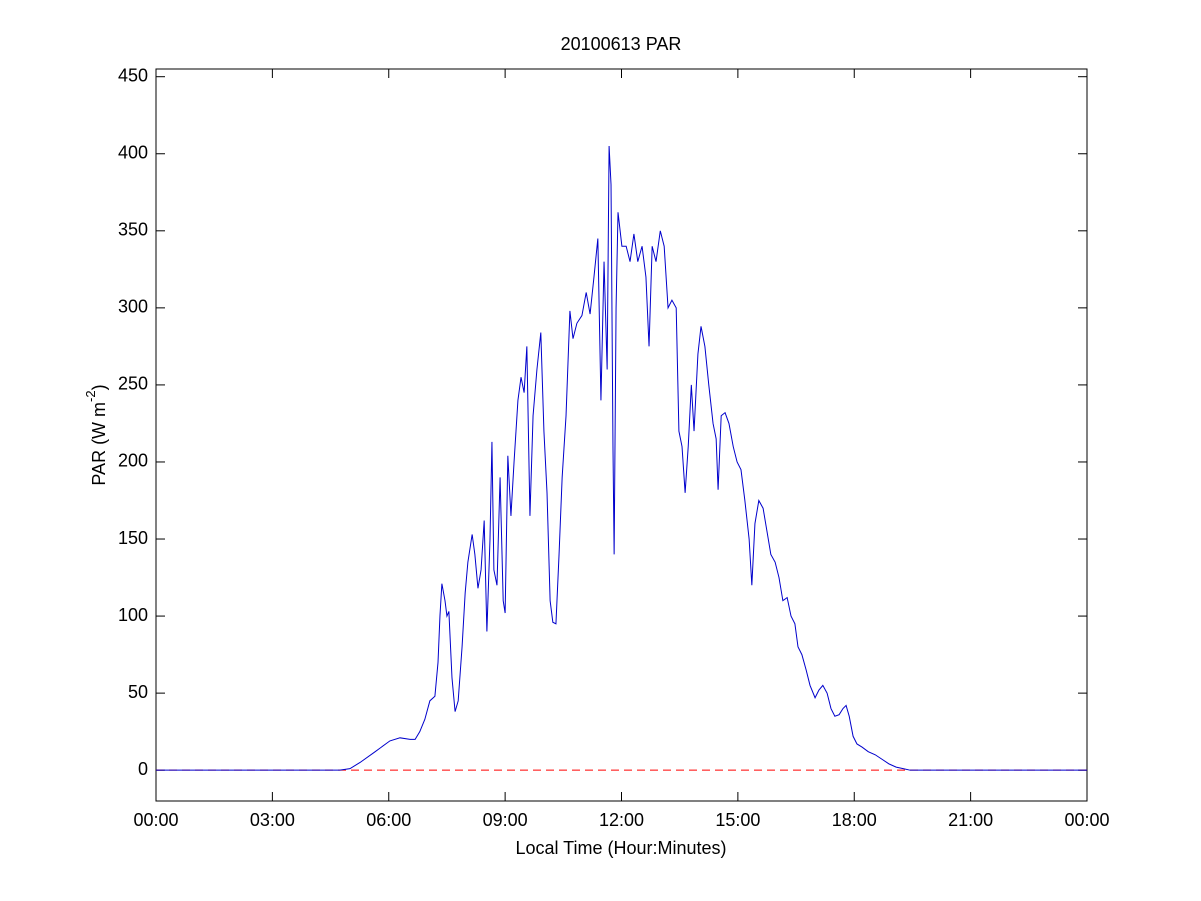 This screenshot has width=1201, height=901. I want to click on y-tick-label: 50, so click(138, 692).